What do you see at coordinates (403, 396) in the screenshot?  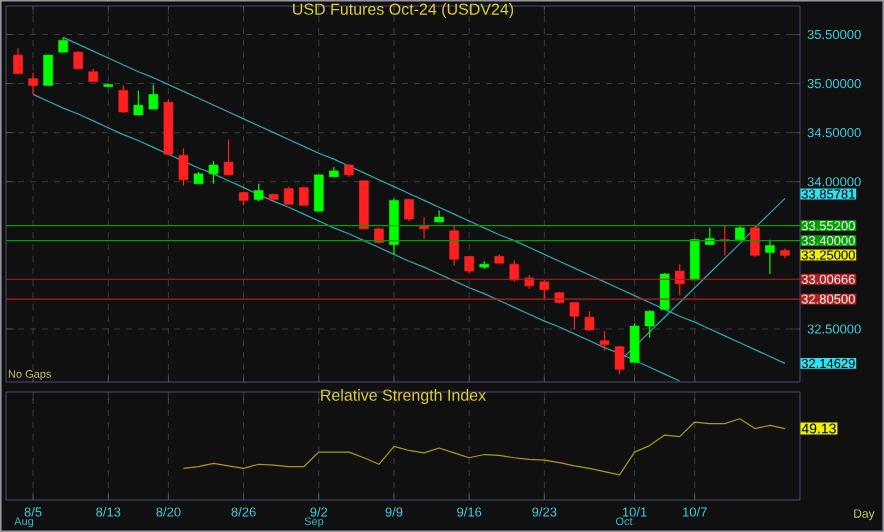 I see `chart-title: Relative Strength Index` at bounding box center [403, 396].